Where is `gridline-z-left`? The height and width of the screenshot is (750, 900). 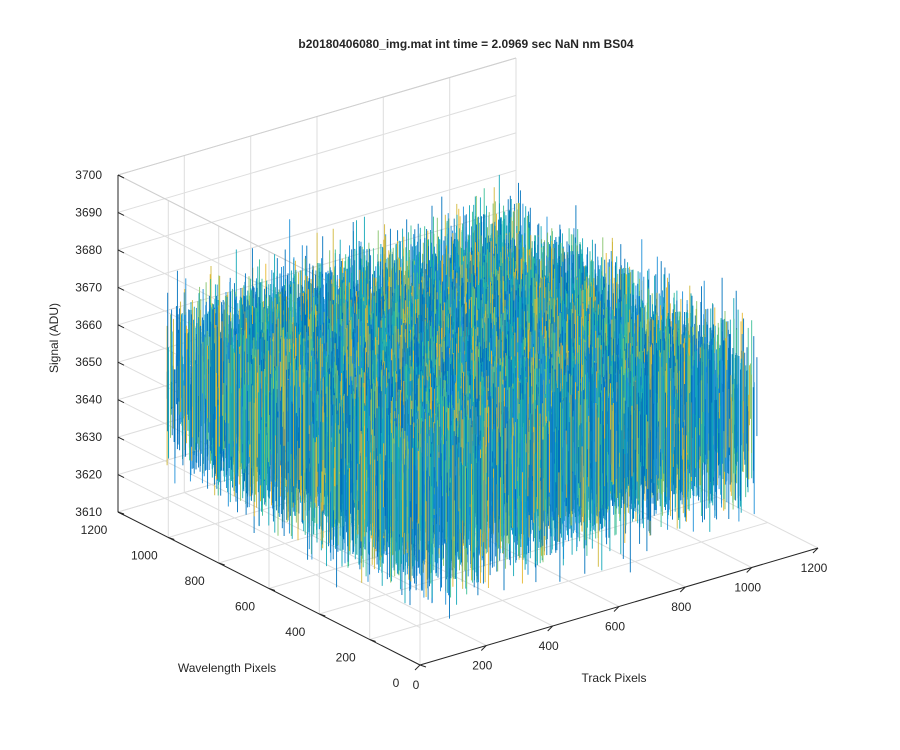 gridline-z-left is located at coordinates (269, 551).